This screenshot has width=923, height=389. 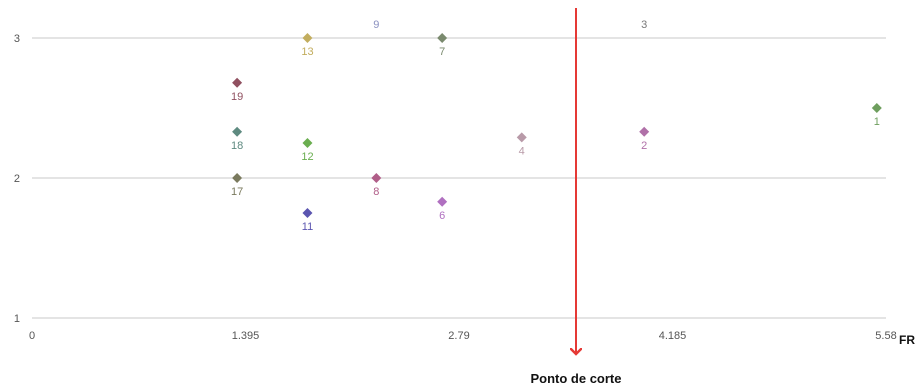 I want to click on x-tick-label: 1.395, so click(x=246, y=336).